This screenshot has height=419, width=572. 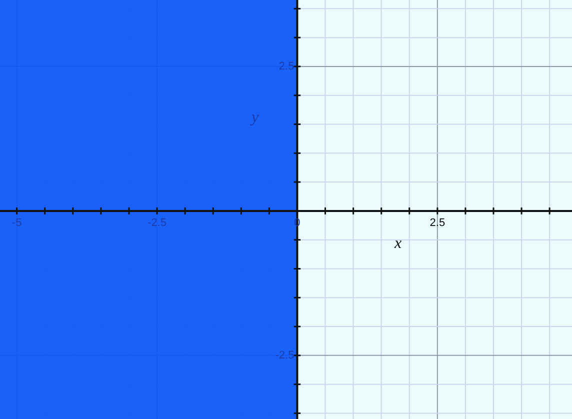 What do you see at coordinates (254, 117) in the screenshot?
I see `y-axis-title: y` at bounding box center [254, 117].